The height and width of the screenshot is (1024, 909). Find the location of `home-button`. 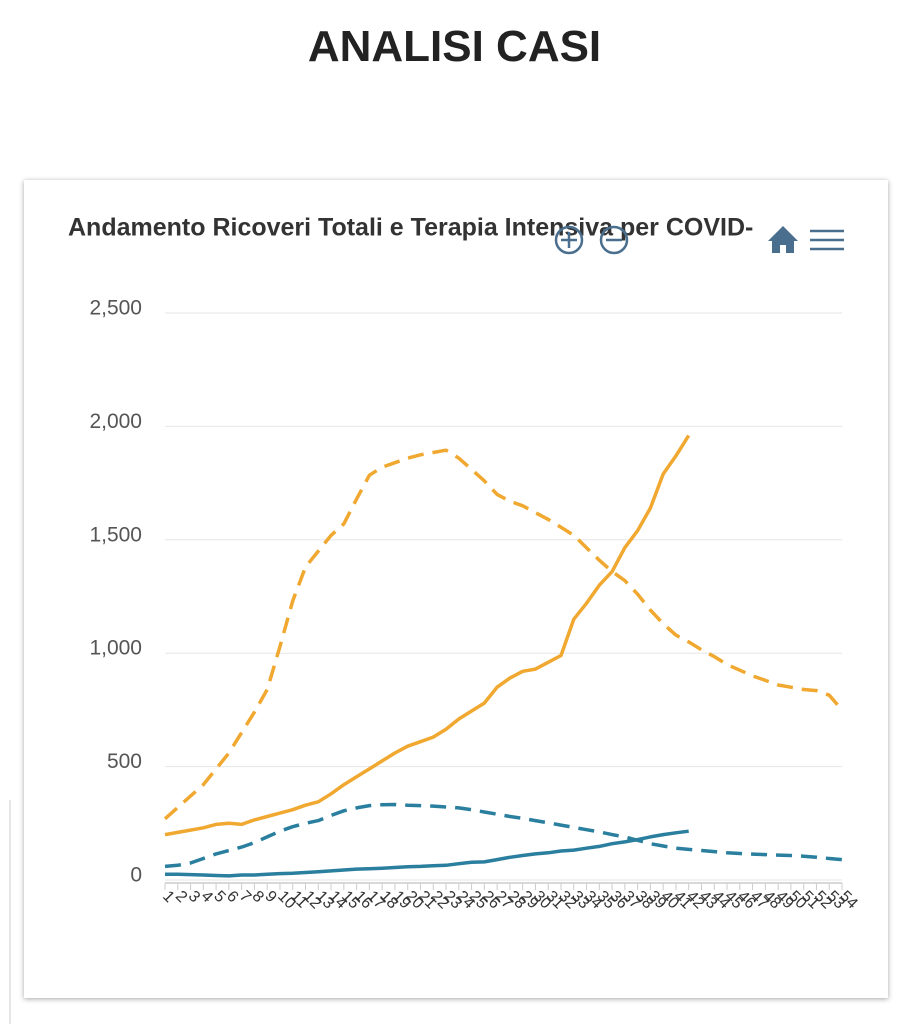

home-button is located at coordinates (783, 239).